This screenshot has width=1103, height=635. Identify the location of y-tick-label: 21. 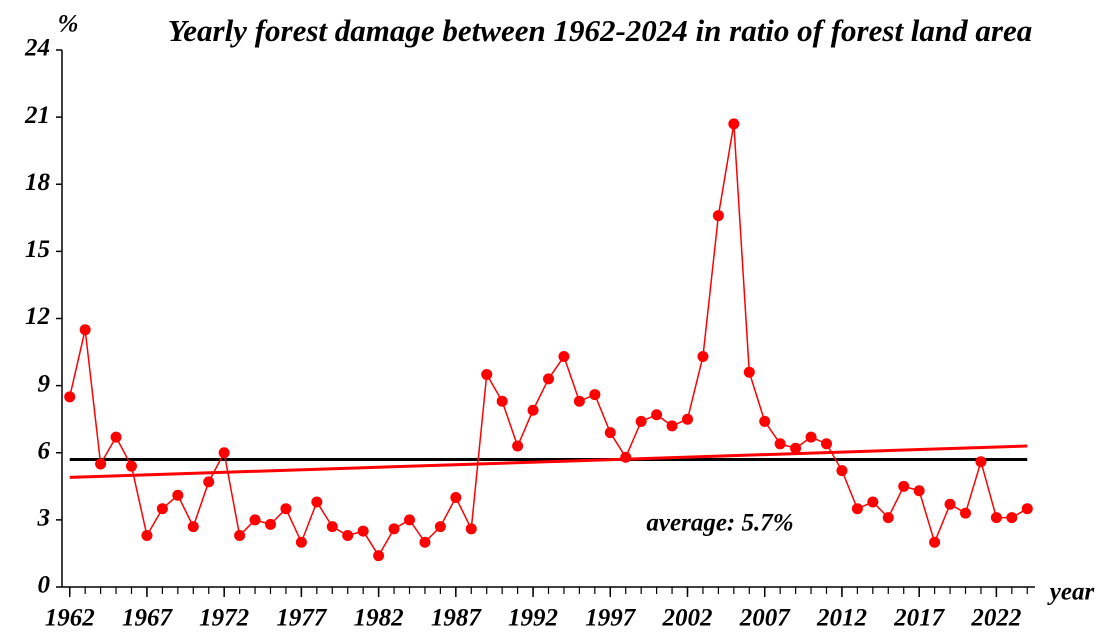
(37, 115).